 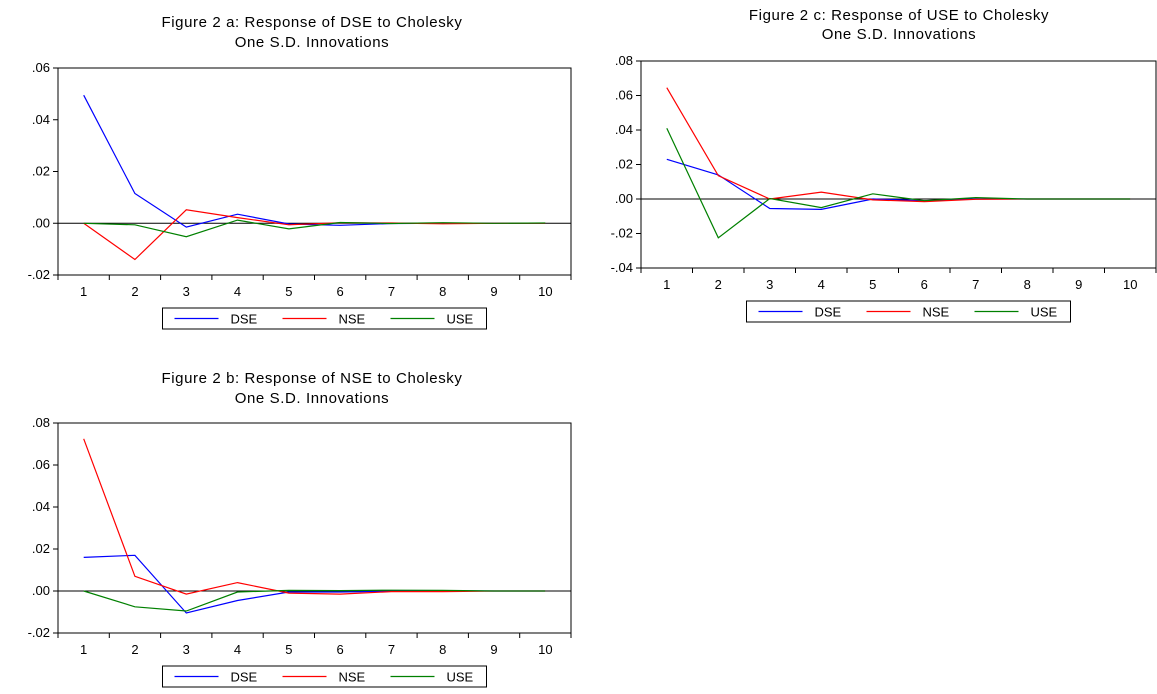 What do you see at coordinates (622, 267) in the screenshot?
I see `y-tick-label: -.04` at bounding box center [622, 267].